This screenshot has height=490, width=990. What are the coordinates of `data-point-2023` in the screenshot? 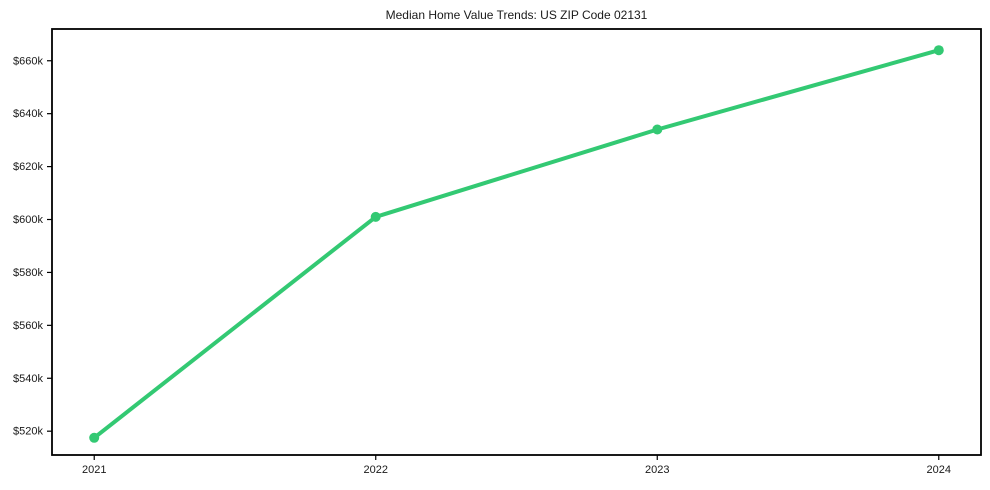 It's located at (657, 129).